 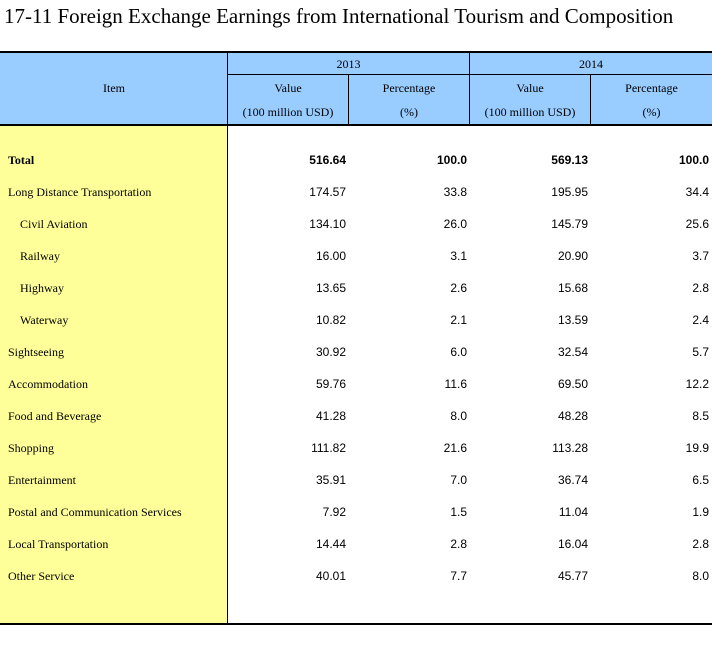 What do you see at coordinates (40, 256) in the screenshot?
I see `row-item-label: Railway` at bounding box center [40, 256].